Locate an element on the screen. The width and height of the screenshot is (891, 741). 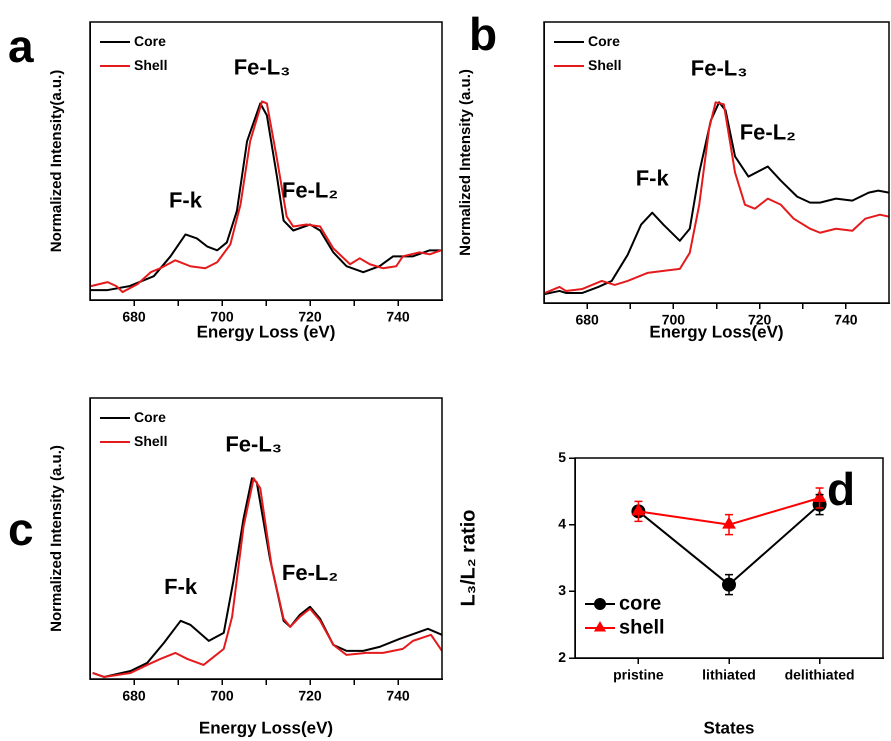
x-tick-label: lithiated is located at coordinates (729, 674).